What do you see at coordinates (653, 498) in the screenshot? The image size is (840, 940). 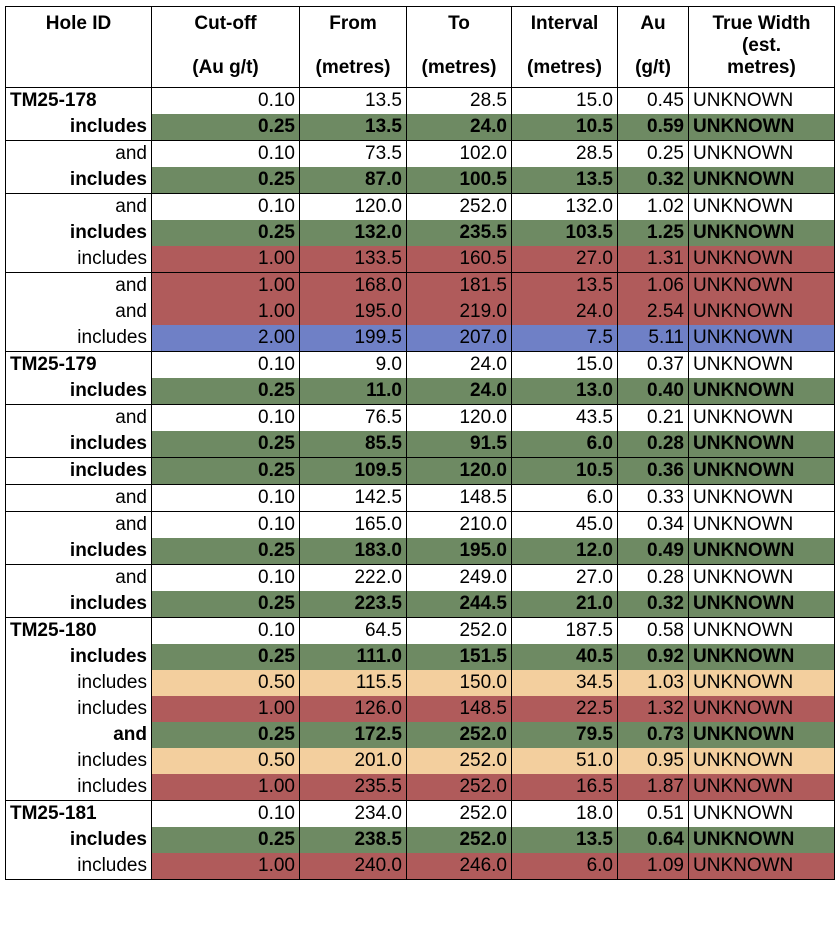 I see `au-cell: 0.33` at bounding box center [653, 498].